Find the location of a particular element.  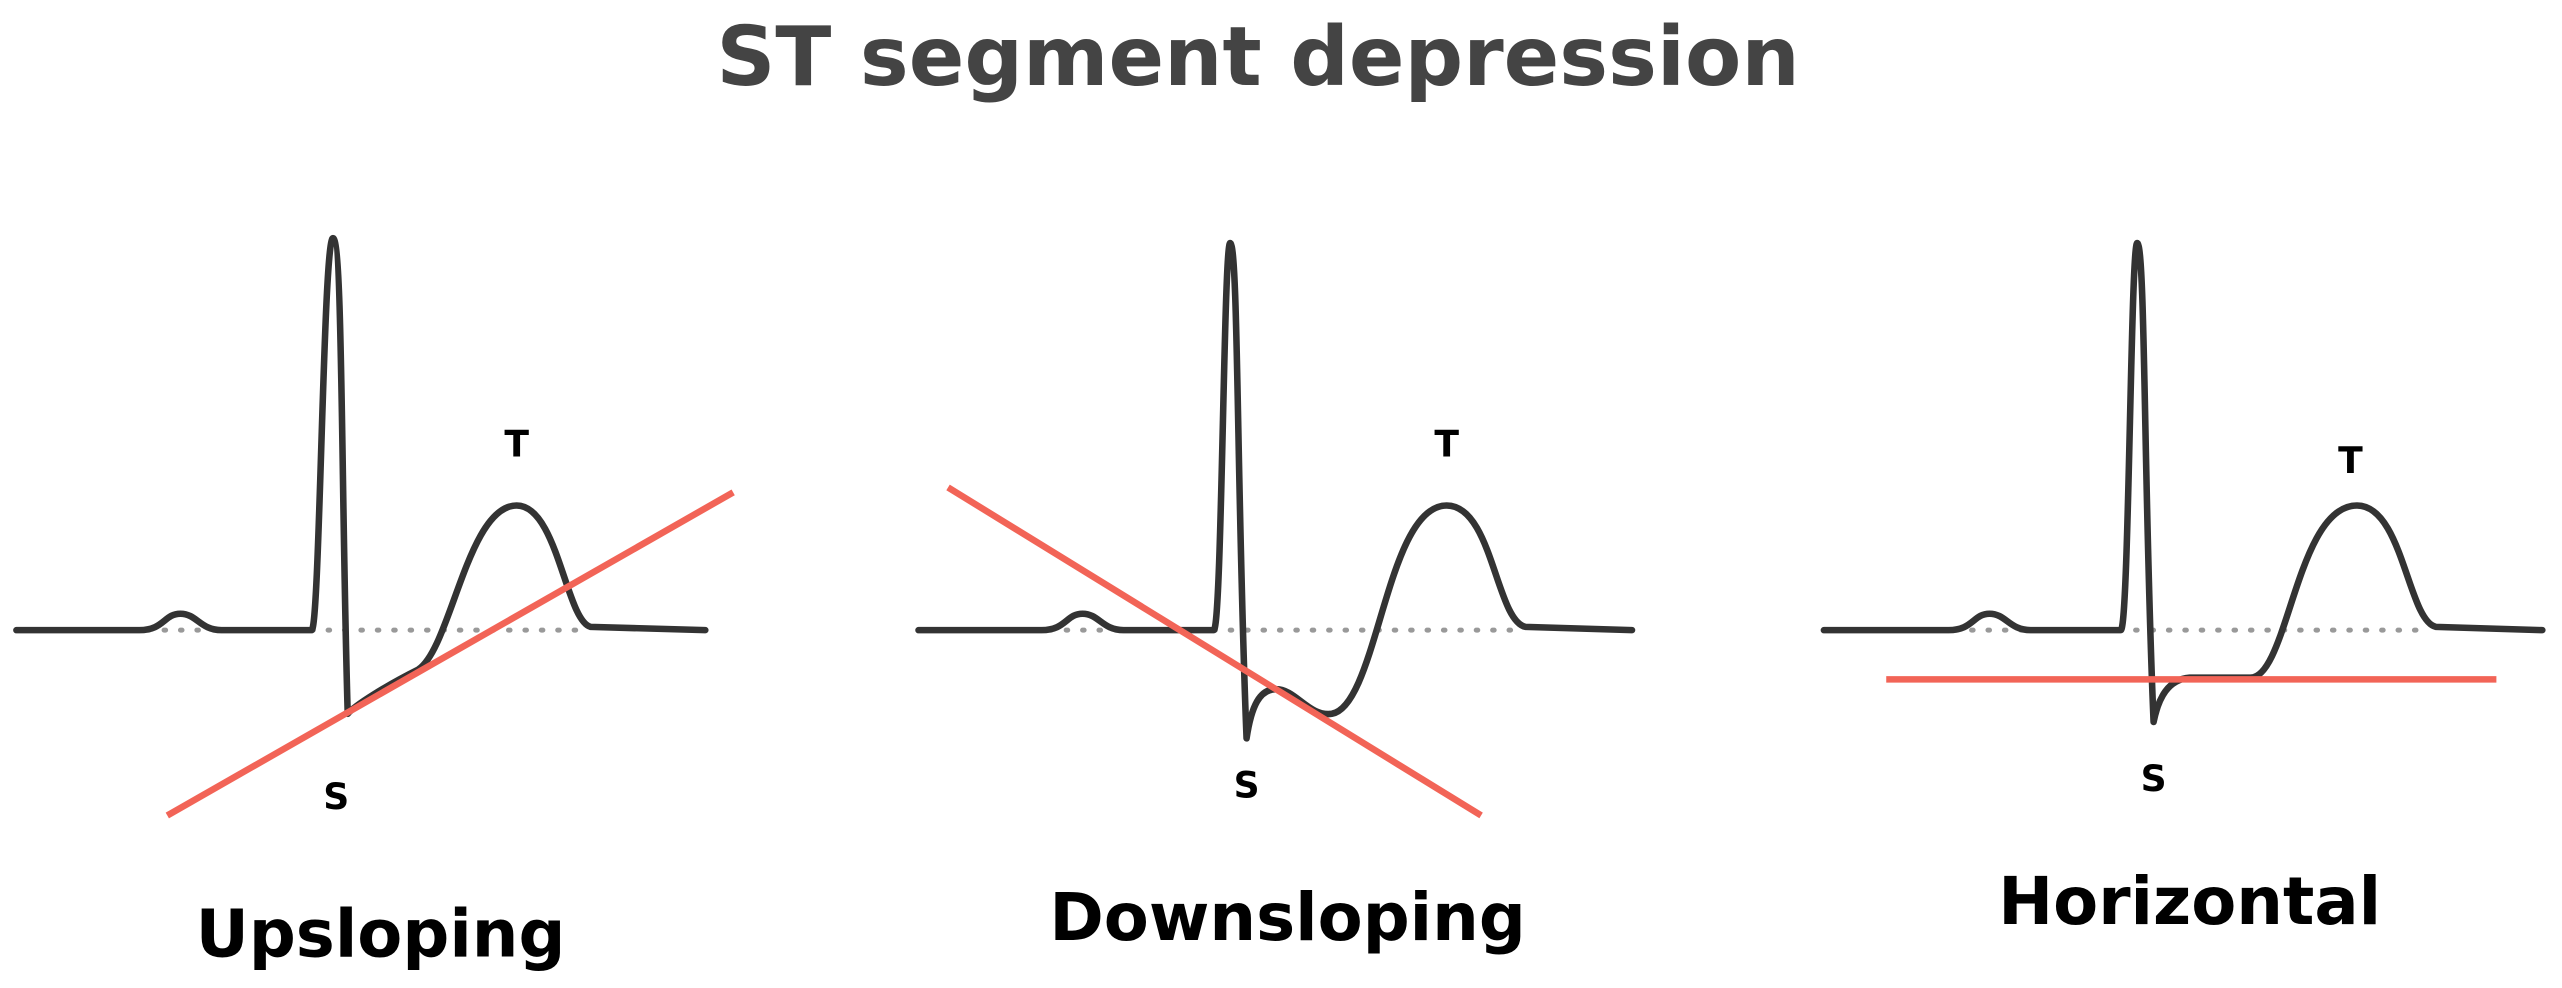

panel-label: Downsloping is located at coordinates (1287, 918).